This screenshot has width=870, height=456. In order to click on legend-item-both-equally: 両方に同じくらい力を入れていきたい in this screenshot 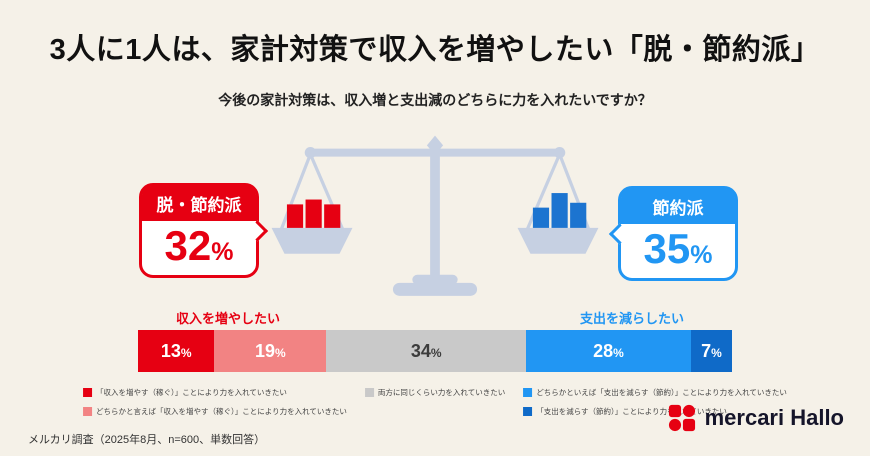, I will do `click(435, 392)`.